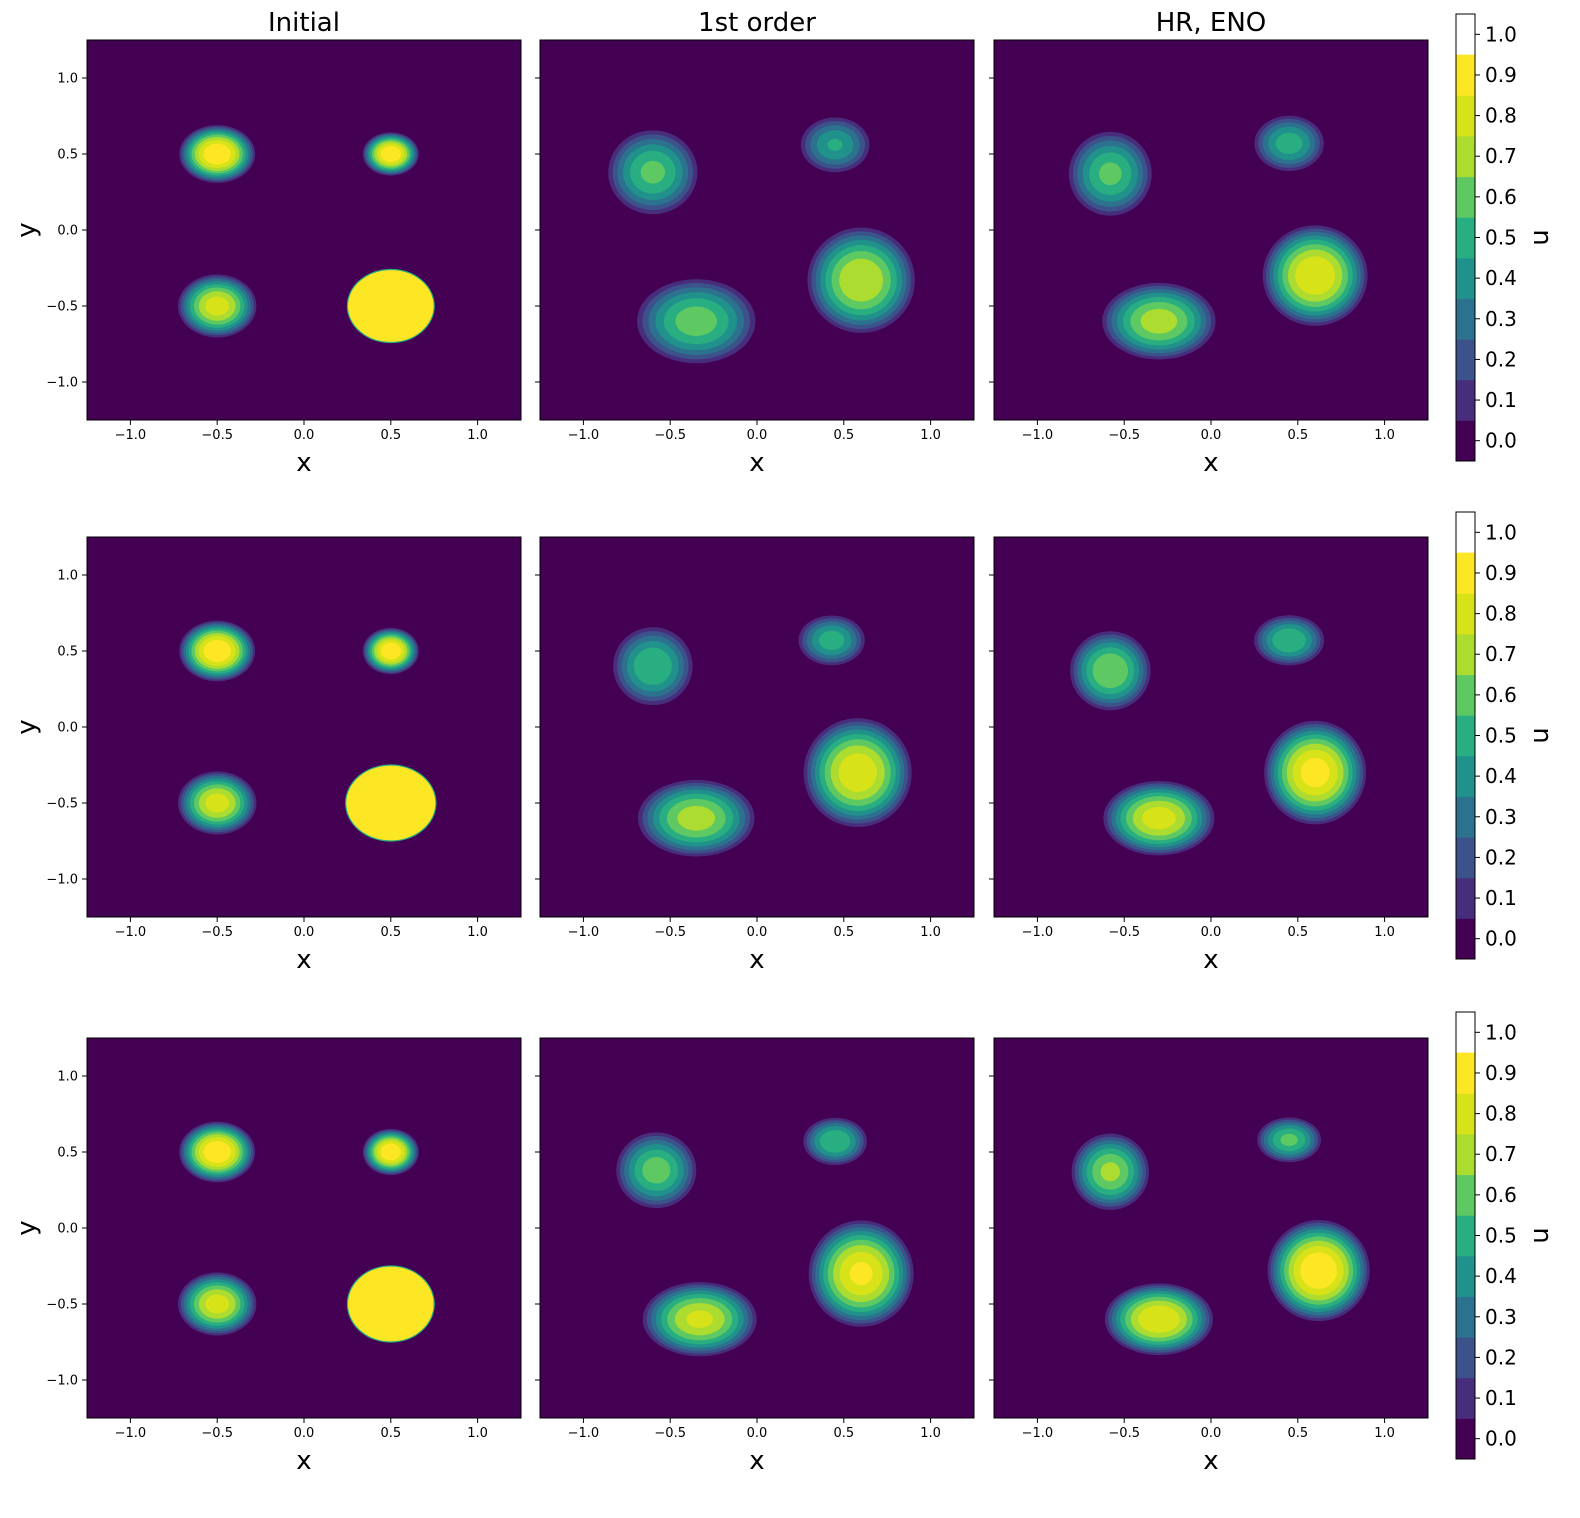 The height and width of the screenshot is (1518, 1580). I want to click on y-tick-label: −0.5, so click(62, 804).